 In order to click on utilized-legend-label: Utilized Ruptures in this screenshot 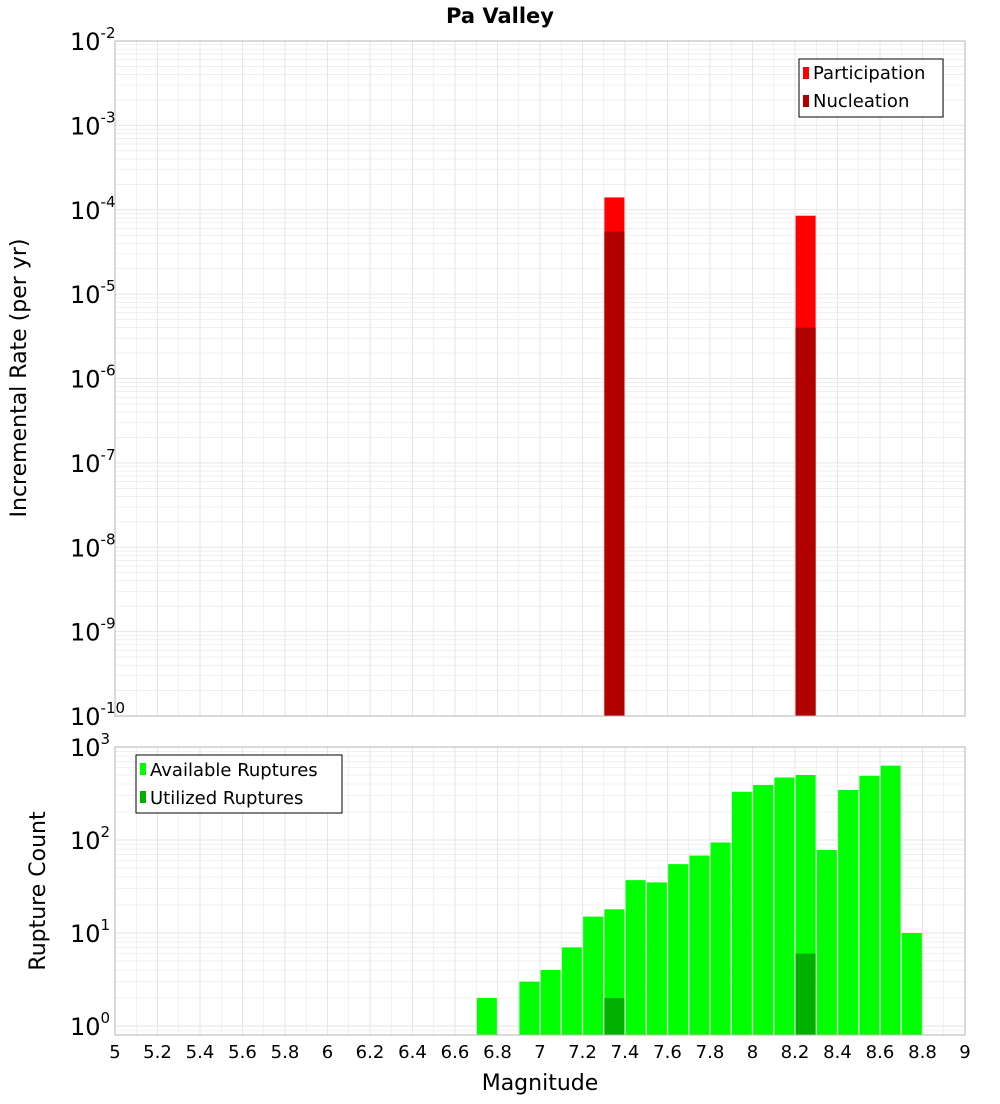, I will do `click(226, 798)`.